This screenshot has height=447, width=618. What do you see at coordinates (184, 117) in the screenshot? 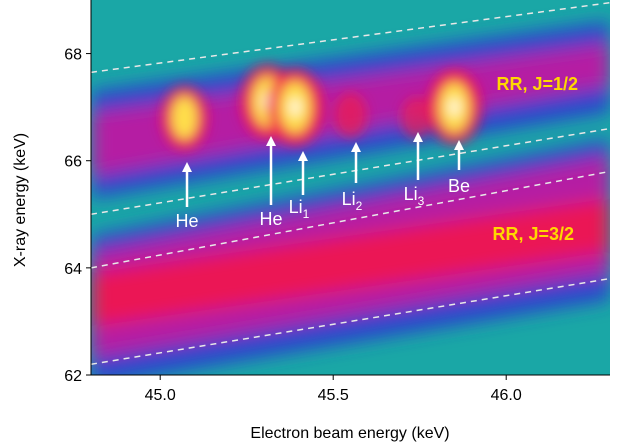
I see `peak-0-core` at bounding box center [184, 117].